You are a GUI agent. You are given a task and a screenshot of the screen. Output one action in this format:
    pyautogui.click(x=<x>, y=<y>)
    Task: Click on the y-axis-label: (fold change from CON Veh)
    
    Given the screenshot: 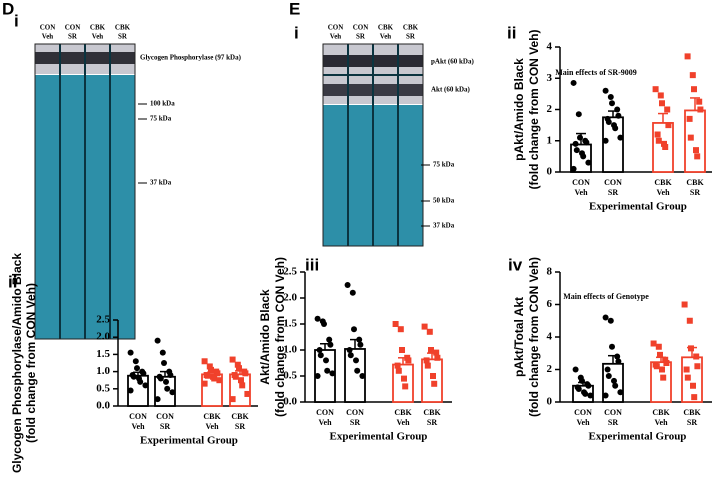 What is the action you would take?
    pyautogui.click(x=31, y=363)
    